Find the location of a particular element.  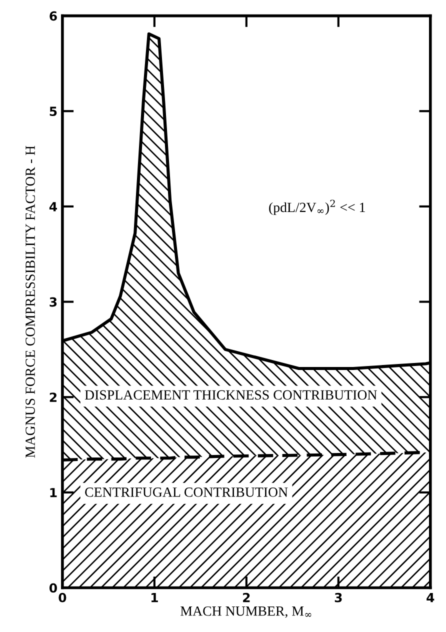

y-tick-label: 5 is located at coordinates (53, 111).